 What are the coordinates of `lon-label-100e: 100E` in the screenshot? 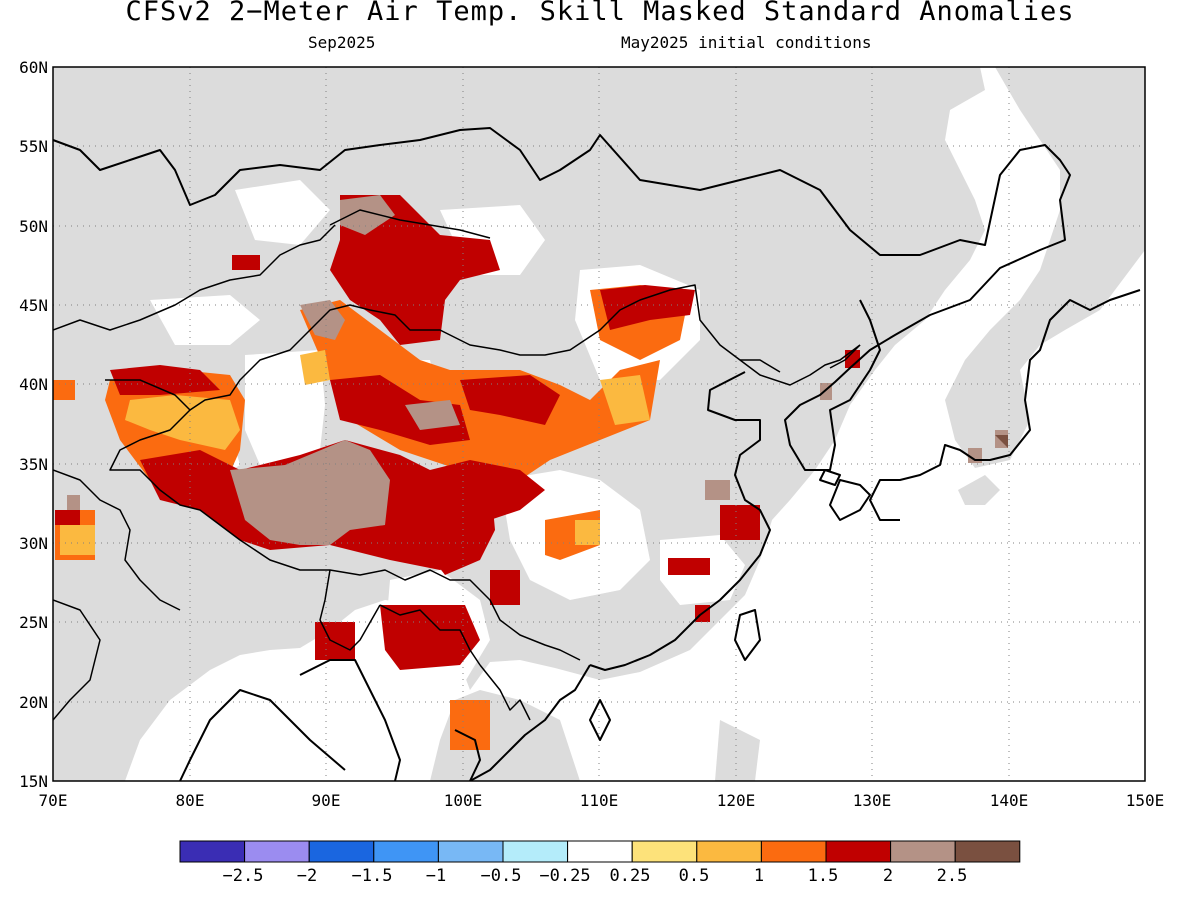 It's located at (463, 800).